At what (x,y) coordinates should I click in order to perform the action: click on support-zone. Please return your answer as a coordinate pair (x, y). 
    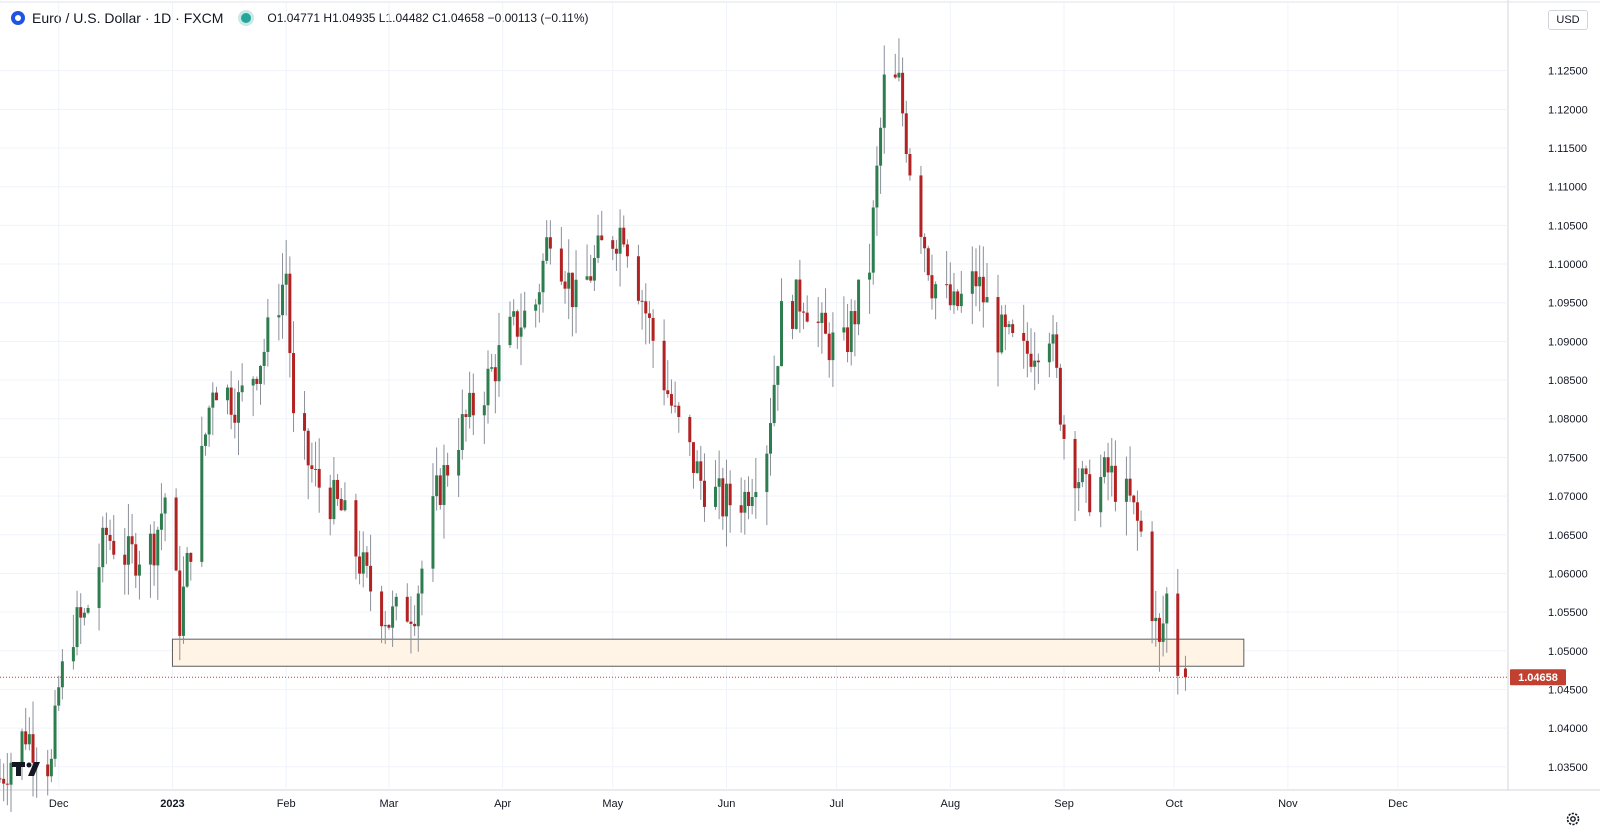
    Looking at the image, I should click on (708, 652).